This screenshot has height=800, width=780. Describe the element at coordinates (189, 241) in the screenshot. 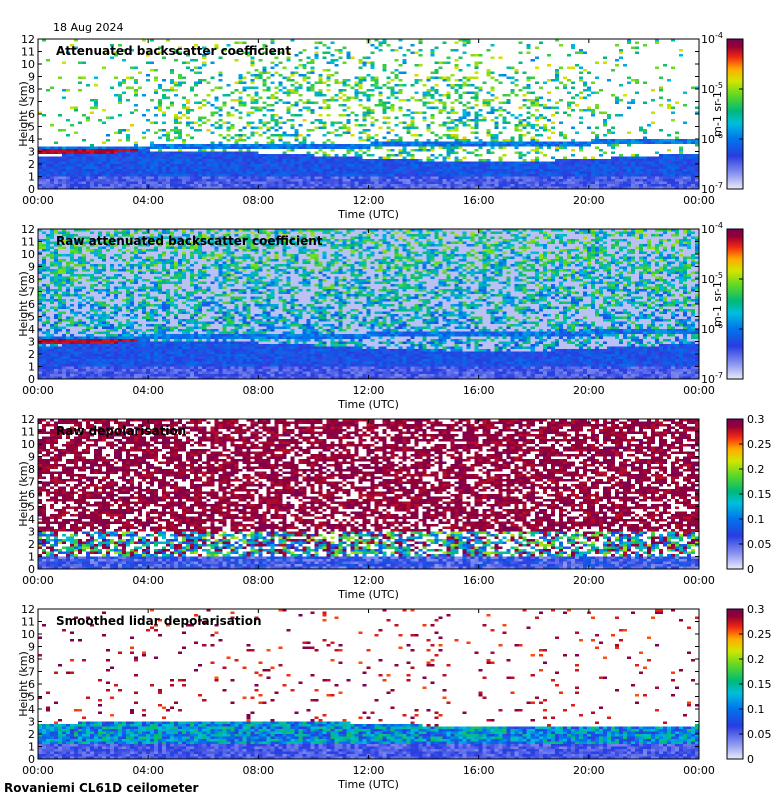

I see `panel-title: Raw attenuated backscatter coefficient` at that location.